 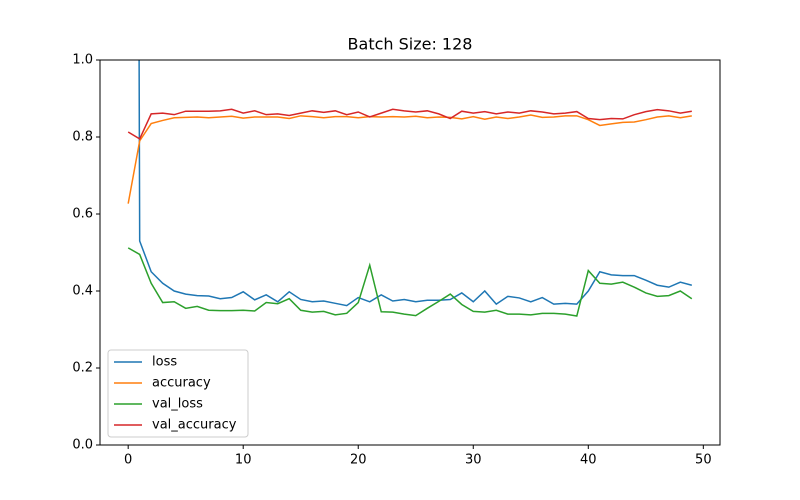 I want to click on y-tick-label: 0.4, so click(x=82, y=291).